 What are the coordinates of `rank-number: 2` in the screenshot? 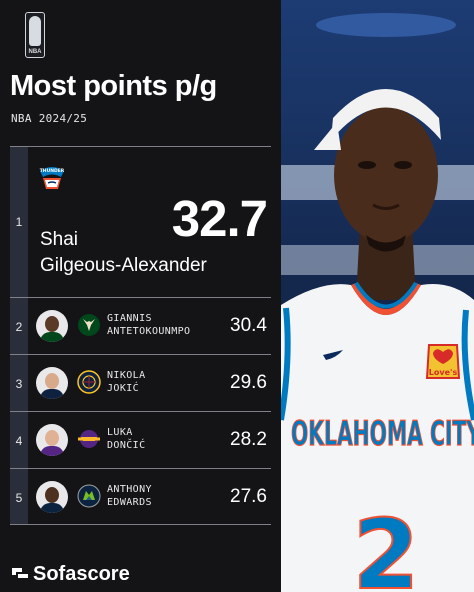 It's located at (19, 327).